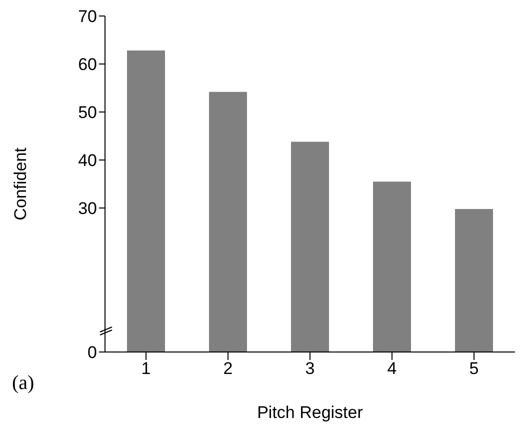 This screenshot has height=432, width=525. What do you see at coordinates (228, 368) in the screenshot?
I see `x-tick-label: 2` at bounding box center [228, 368].